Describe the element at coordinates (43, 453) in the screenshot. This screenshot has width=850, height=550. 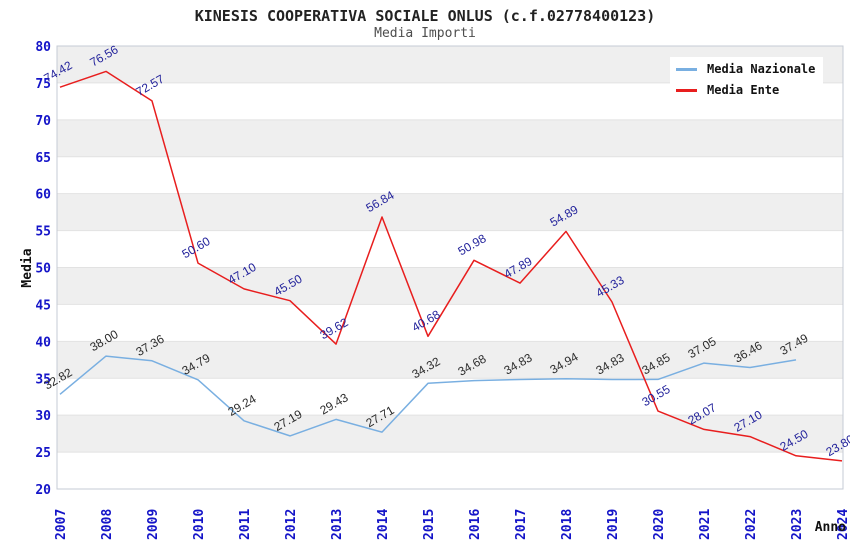
I see `y-tick-label: 25` at that location.